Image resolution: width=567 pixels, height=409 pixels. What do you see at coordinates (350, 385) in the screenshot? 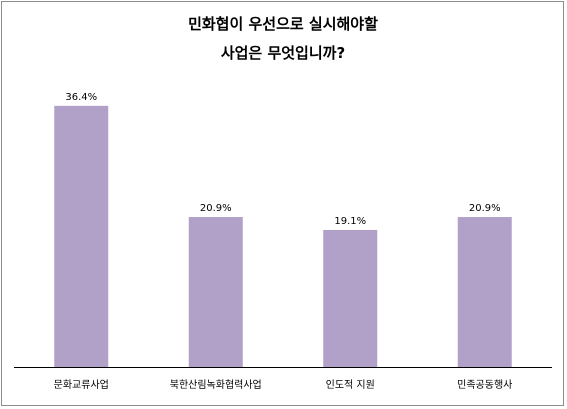
I see `x-tick-label-3: 인도적 지원` at bounding box center [350, 385].